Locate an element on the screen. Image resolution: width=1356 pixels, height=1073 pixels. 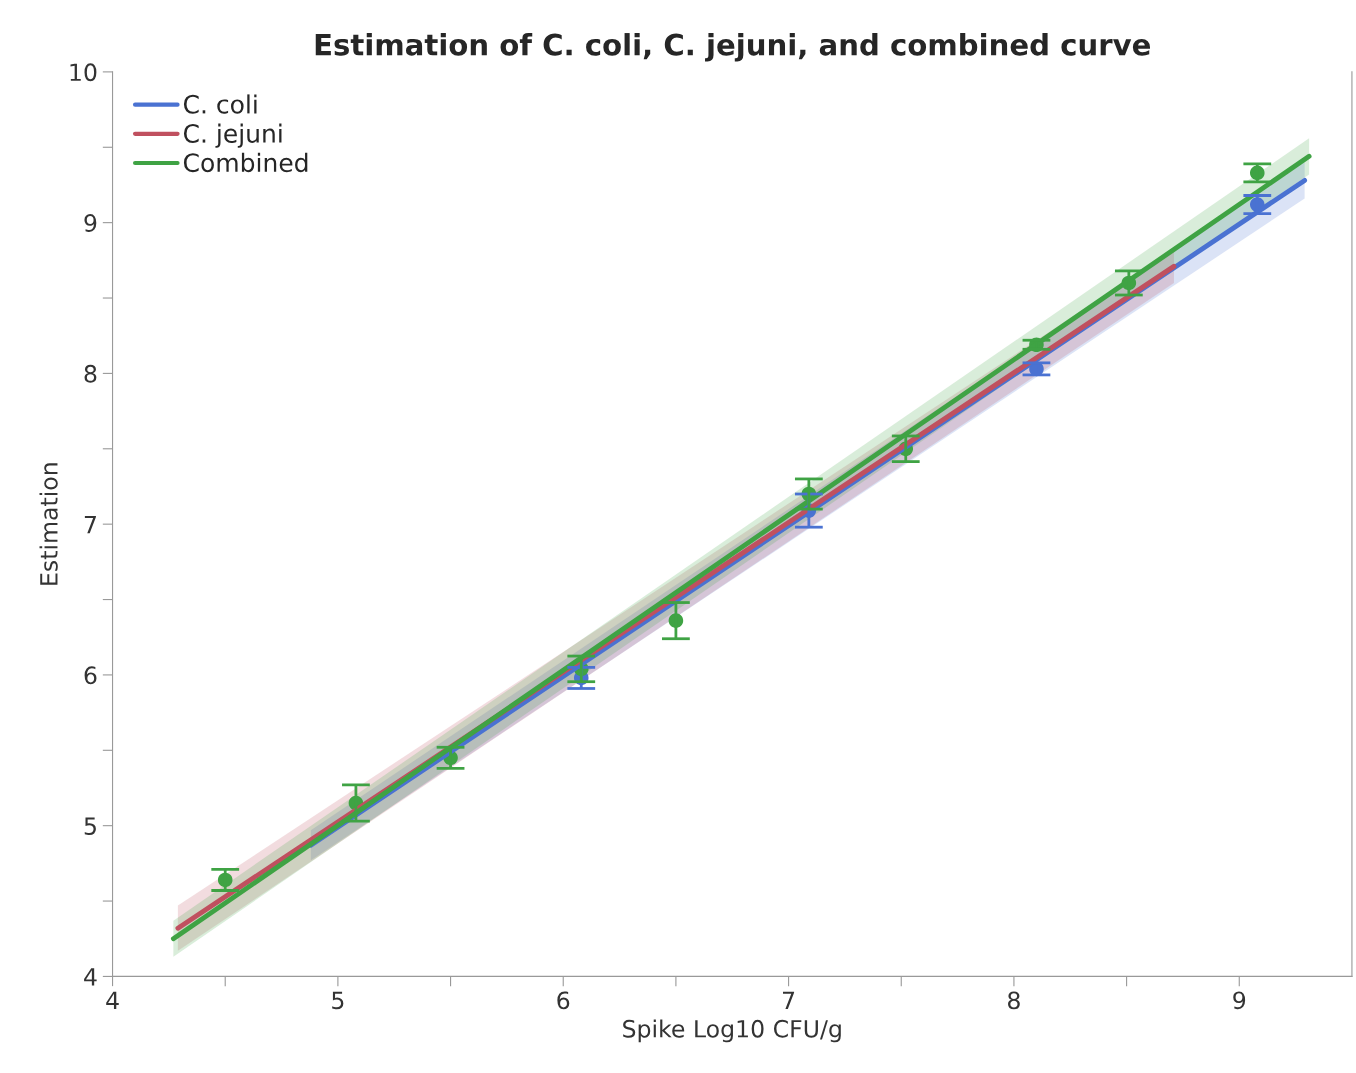
y-tick-label: 7 is located at coordinates (90, 524).